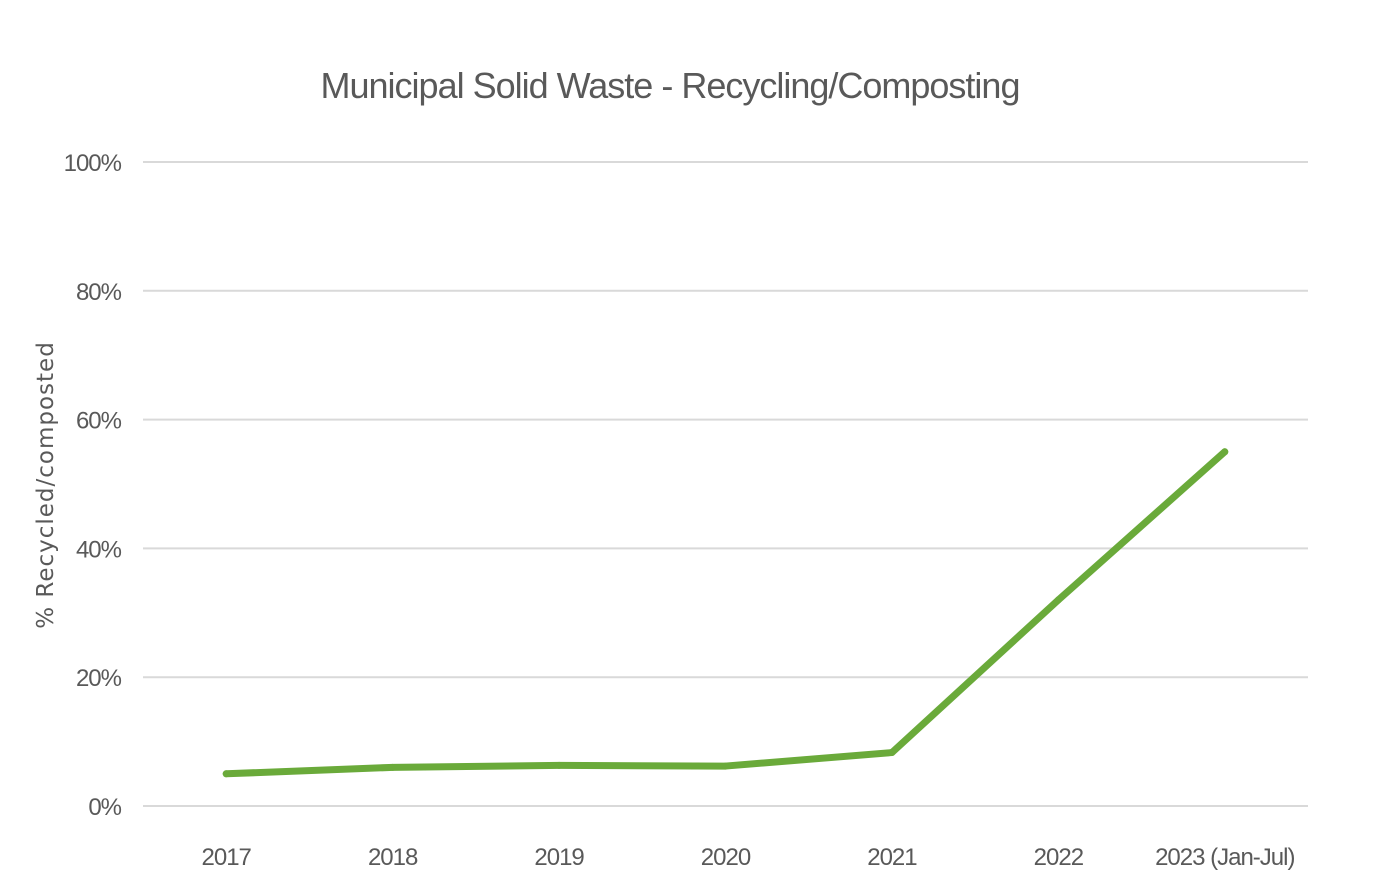 Image resolution: width=1384 pixels, height=895 pixels. What do you see at coordinates (93, 163) in the screenshot?
I see `y-tick-label: 100%` at bounding box center [93, 163].